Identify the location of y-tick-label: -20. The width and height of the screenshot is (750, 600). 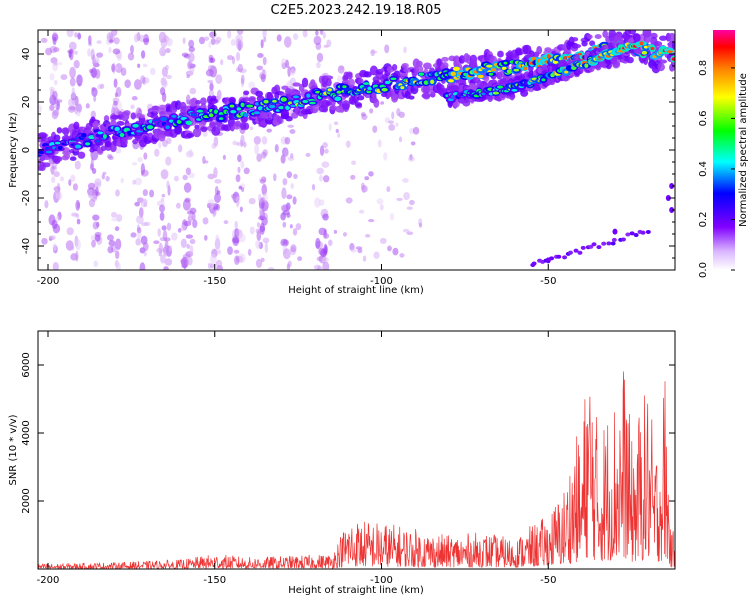
(26, 198).